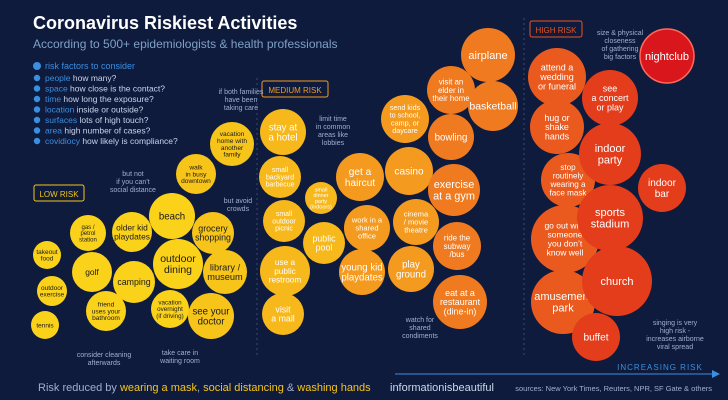 The image size is (728, 400). I want to click on bubble-label-line: friend, so click(106, 304).